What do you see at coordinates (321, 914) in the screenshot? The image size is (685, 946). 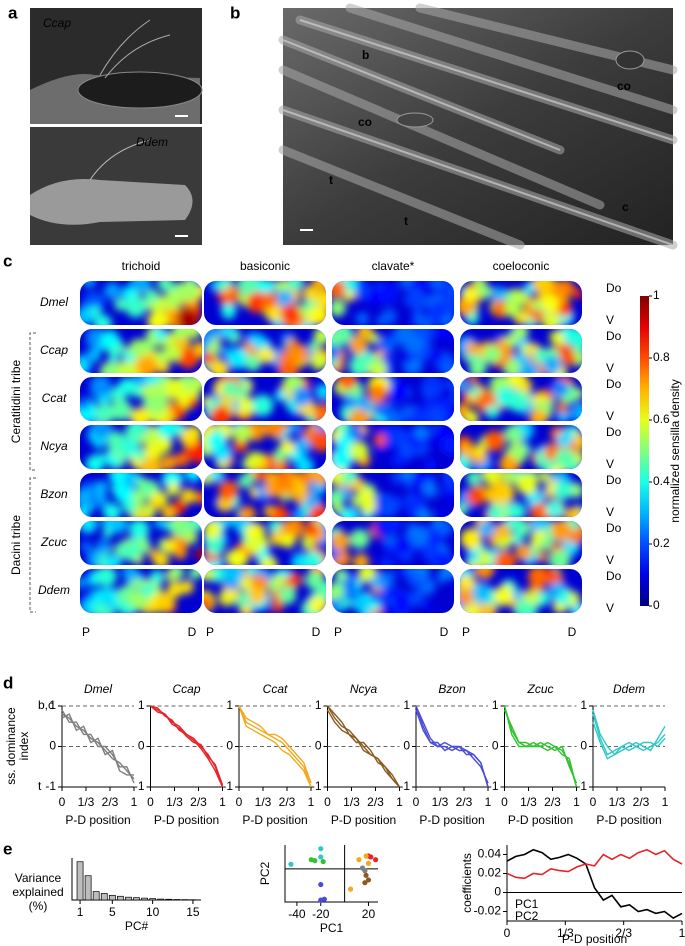 I see `x-tick-label: -20` at bounding box center [321, 914].